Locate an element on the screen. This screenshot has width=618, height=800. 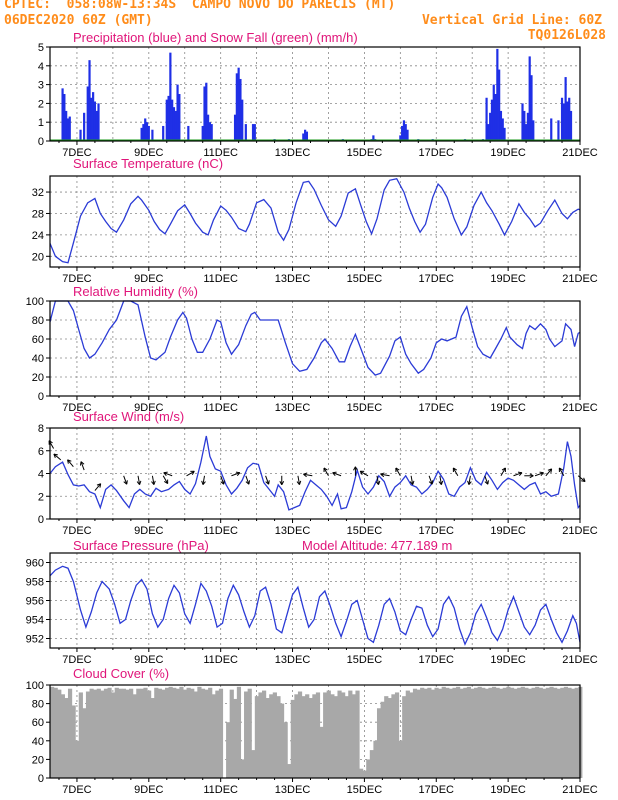
wind-ytick-label: 0 is located at coordinates (41, 520).